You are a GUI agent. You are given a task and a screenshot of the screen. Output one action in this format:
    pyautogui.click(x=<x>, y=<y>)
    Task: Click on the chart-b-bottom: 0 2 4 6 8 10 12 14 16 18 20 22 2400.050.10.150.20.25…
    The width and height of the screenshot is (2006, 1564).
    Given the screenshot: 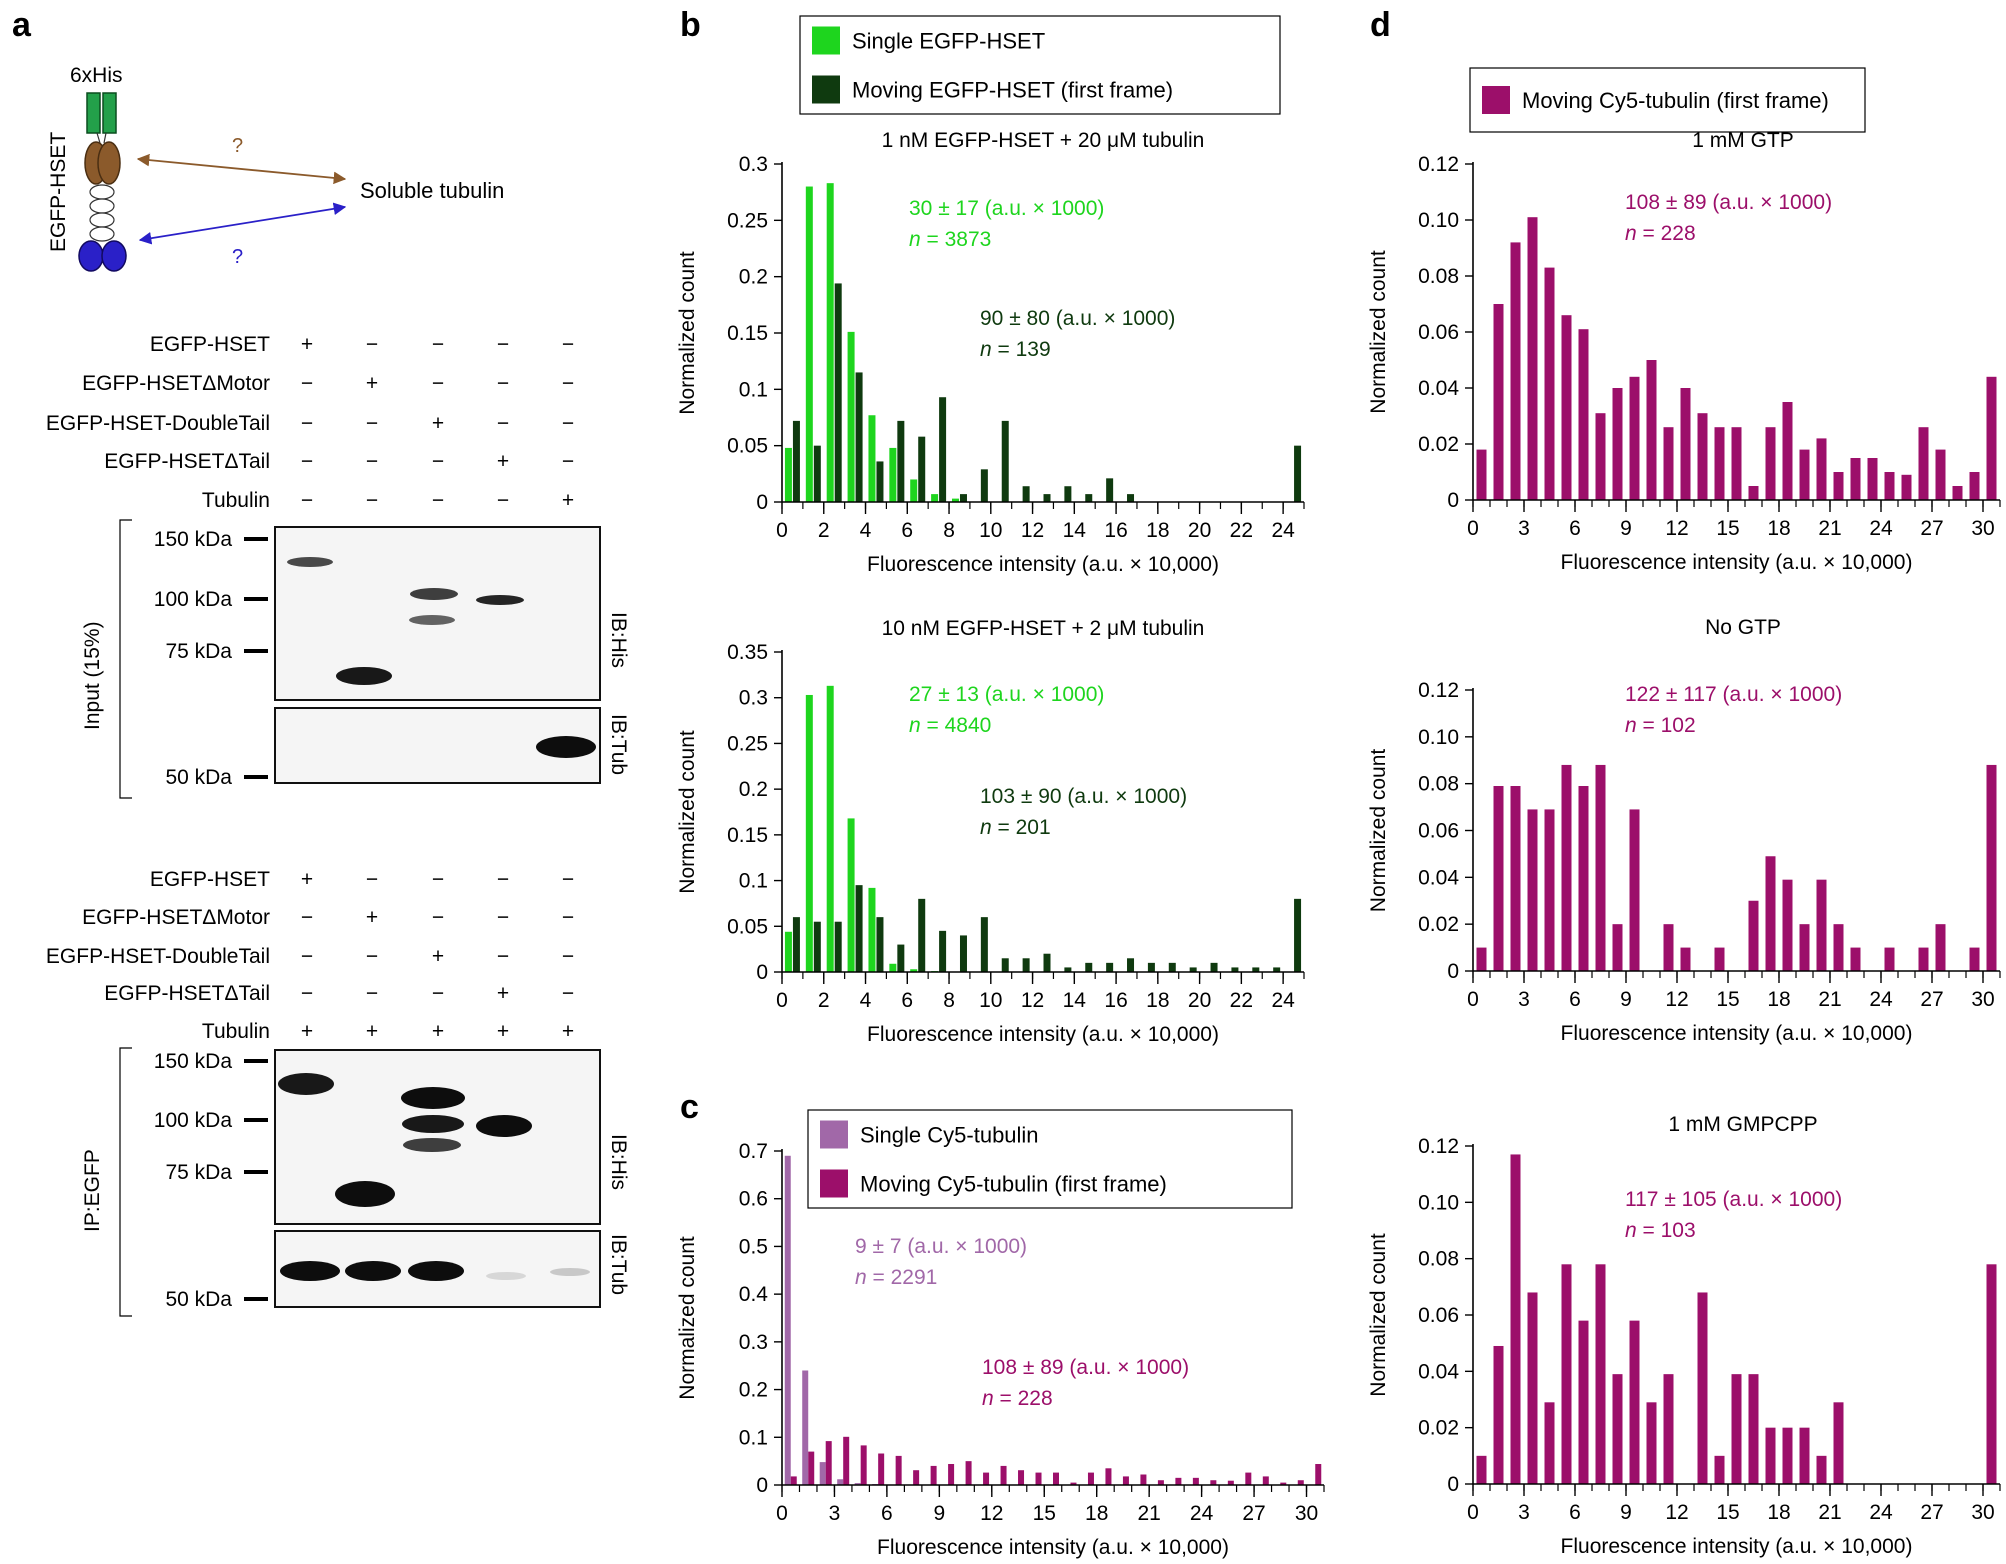 What is the action you would take?
    pyautogui.click(x=990, y=831)
    